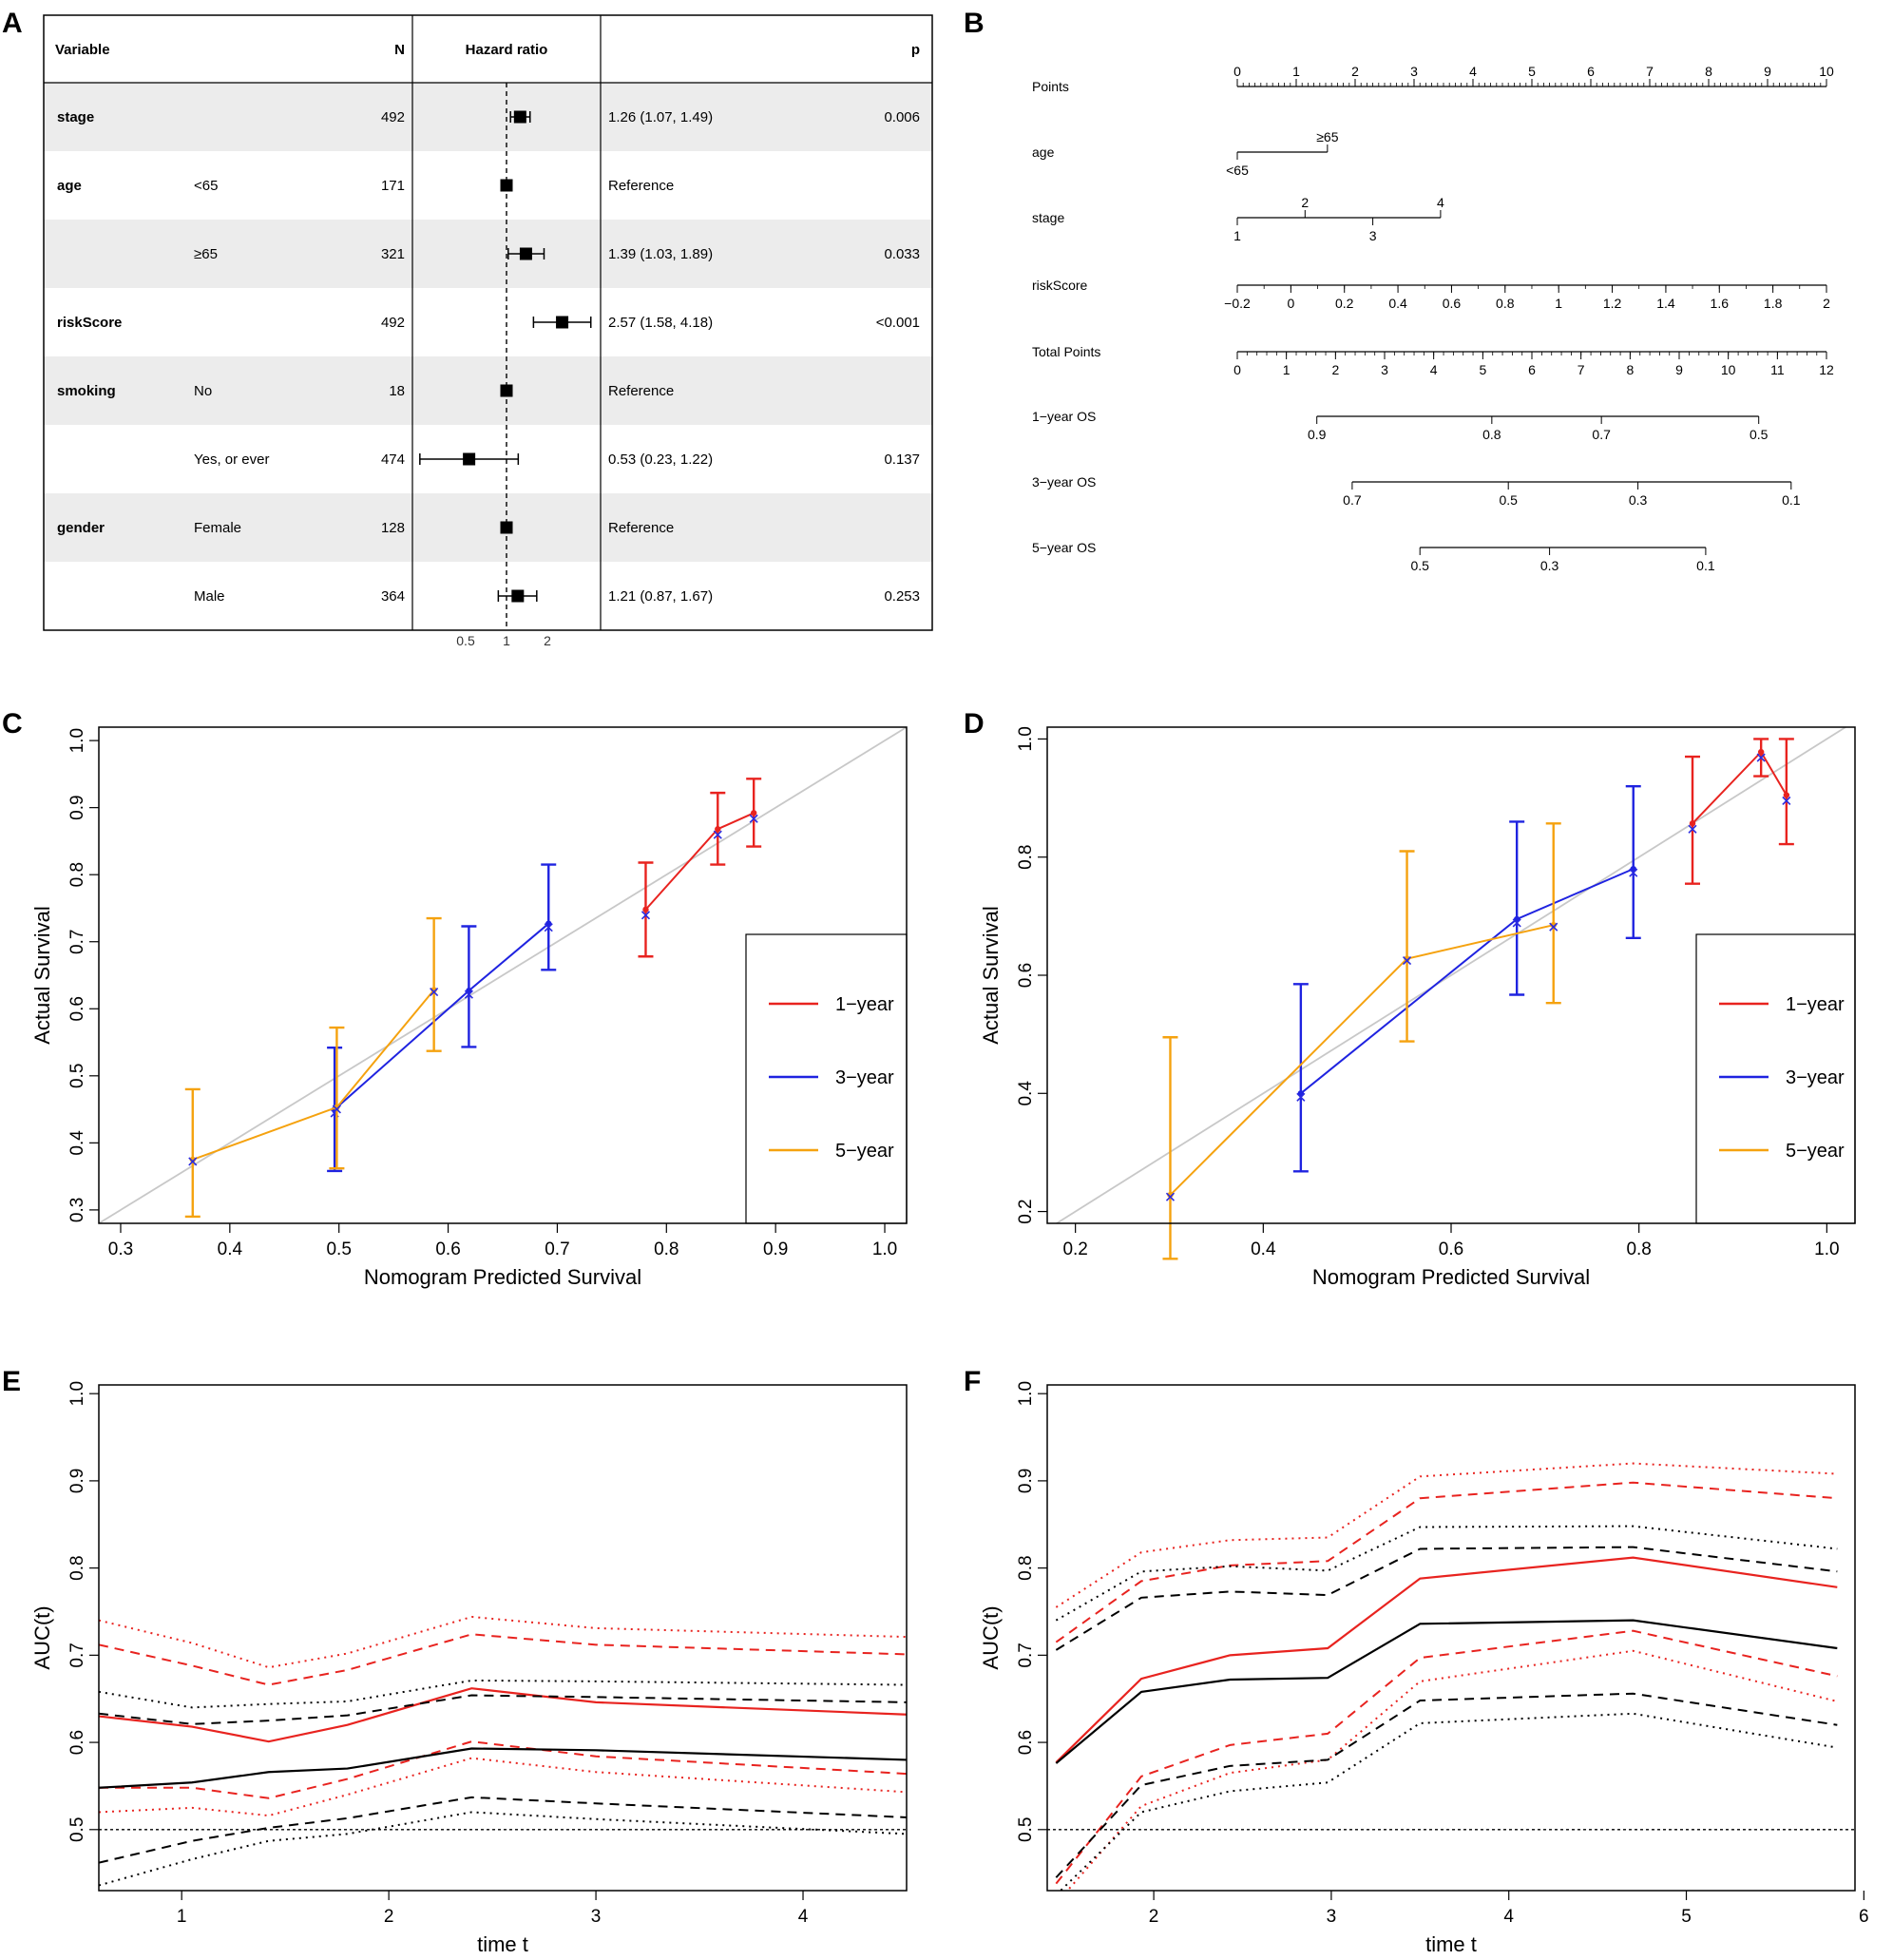  I want to click on row-p-value: 0.006, so click(902, 117).